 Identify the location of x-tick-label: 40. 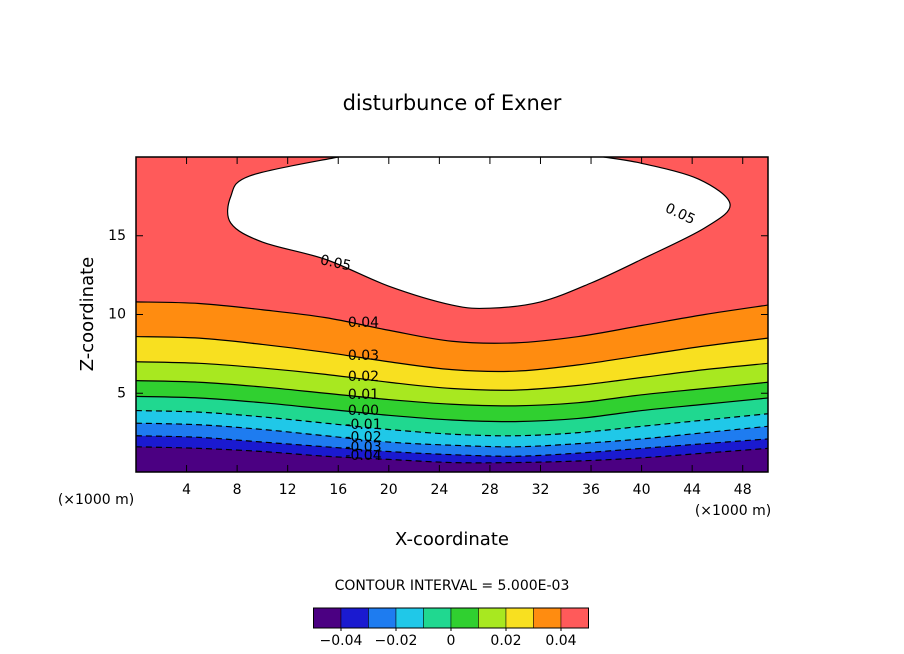
(642, 490).